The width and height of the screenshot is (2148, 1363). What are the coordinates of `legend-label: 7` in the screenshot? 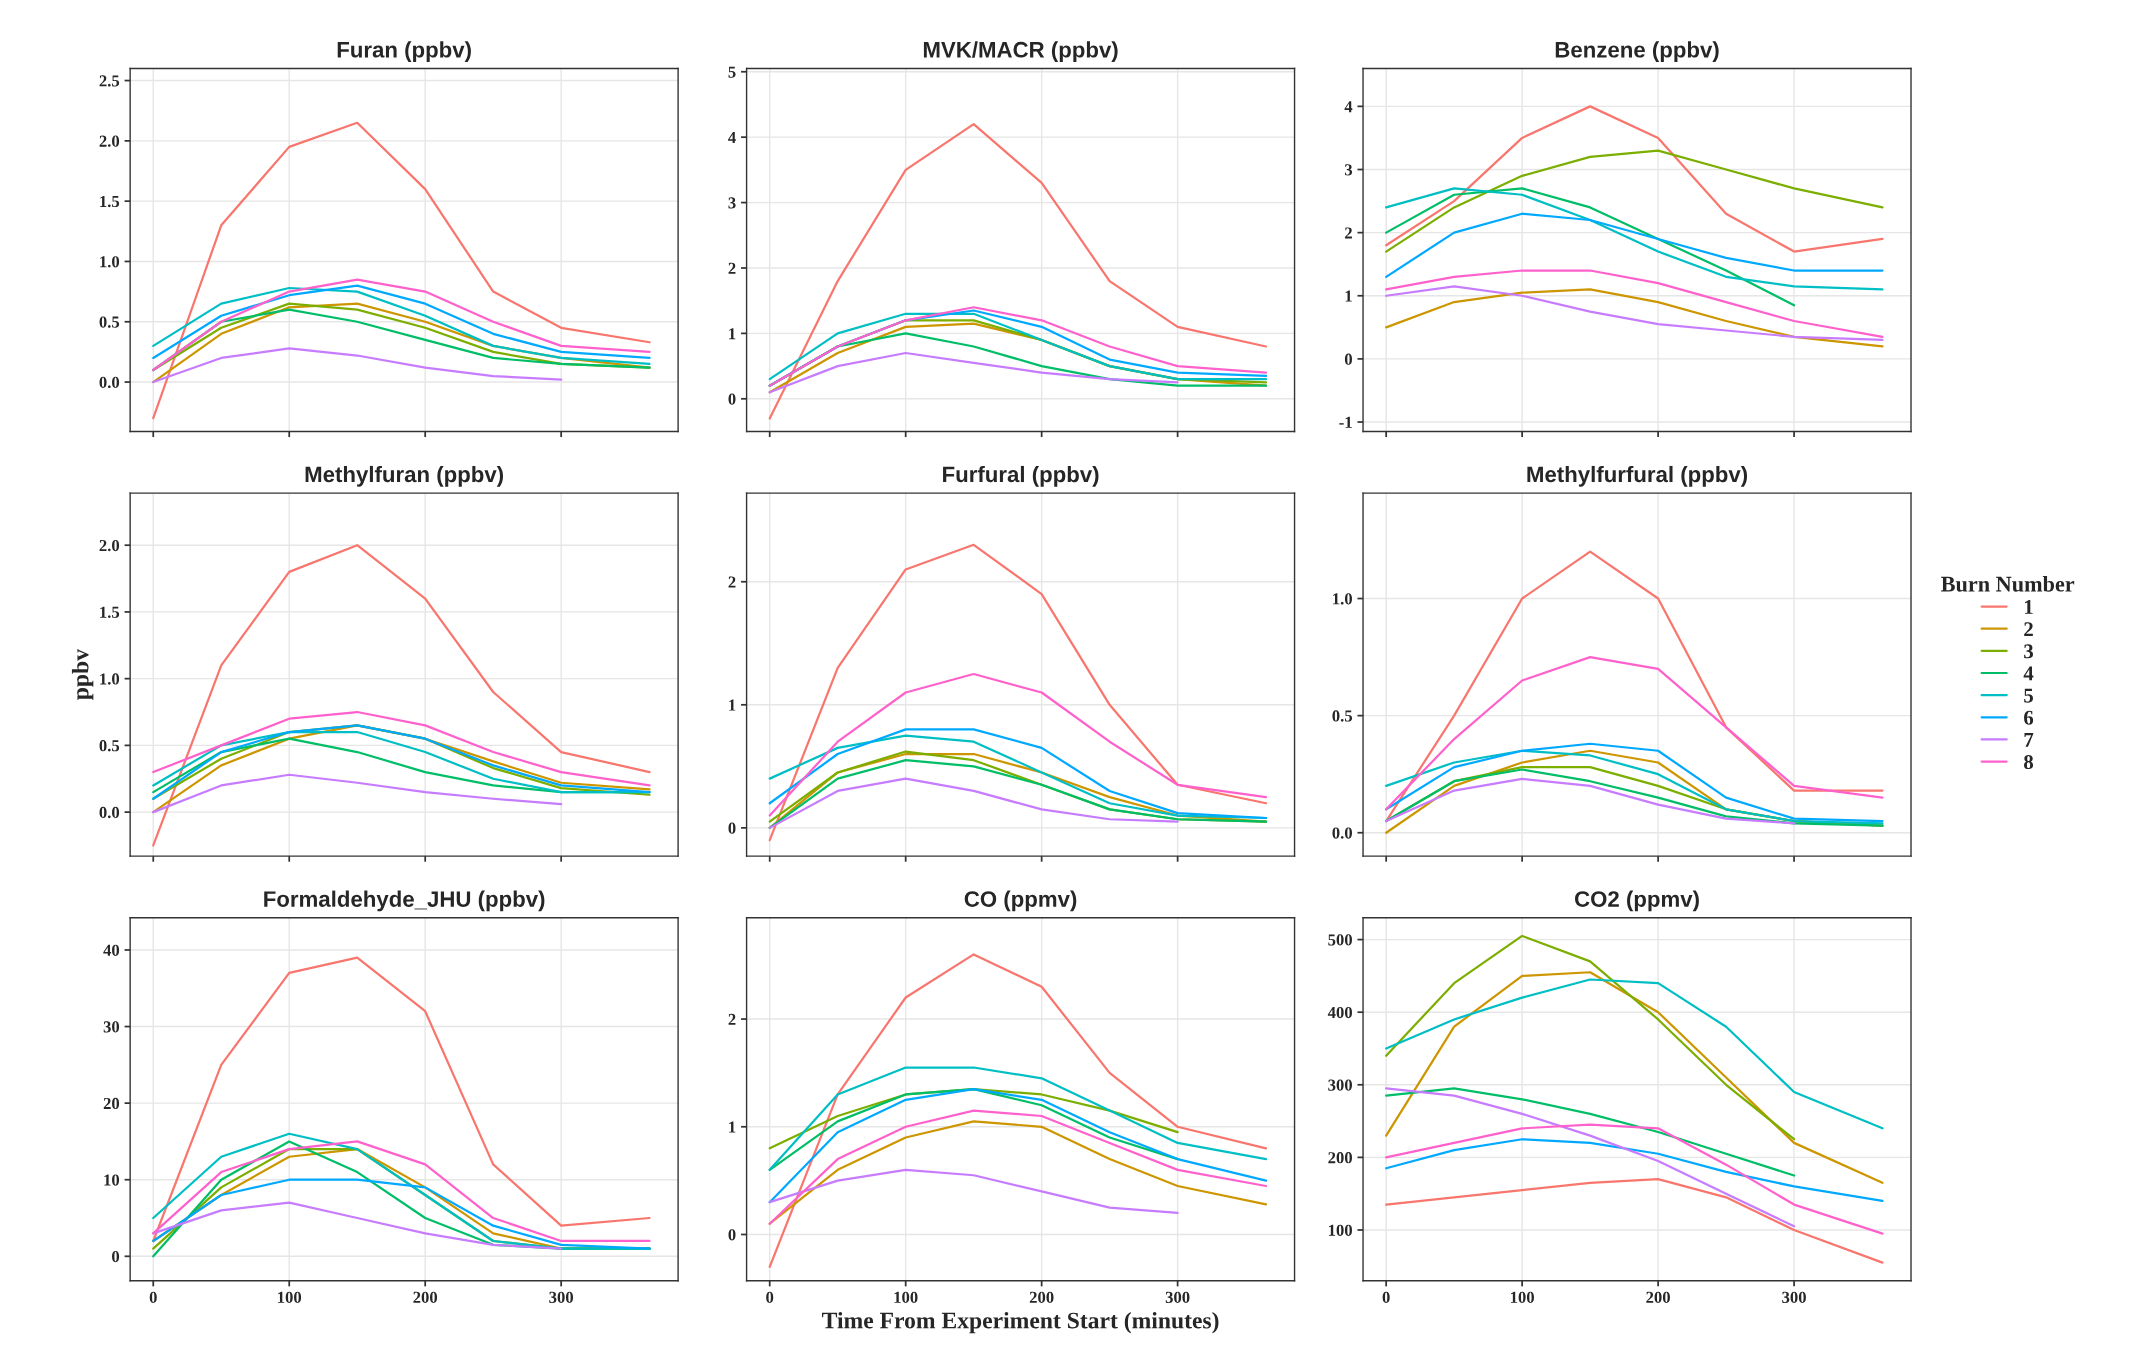 It's located at (2029, 740).